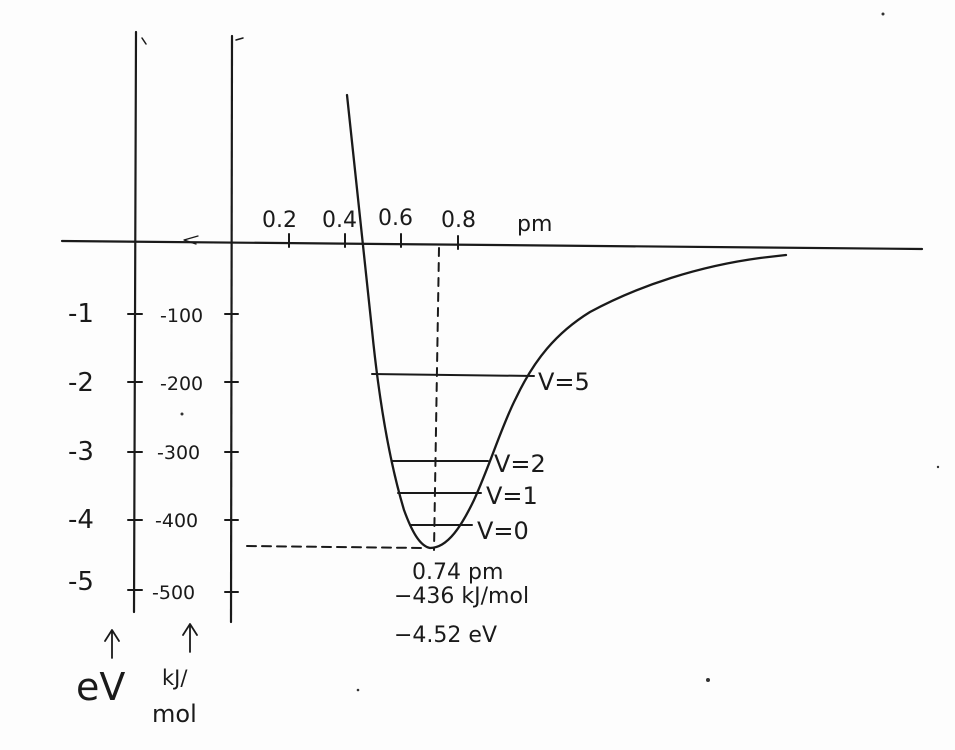 The image size is (955, 750). I want to click on kj-tick-label: -300, so click(178, 453).